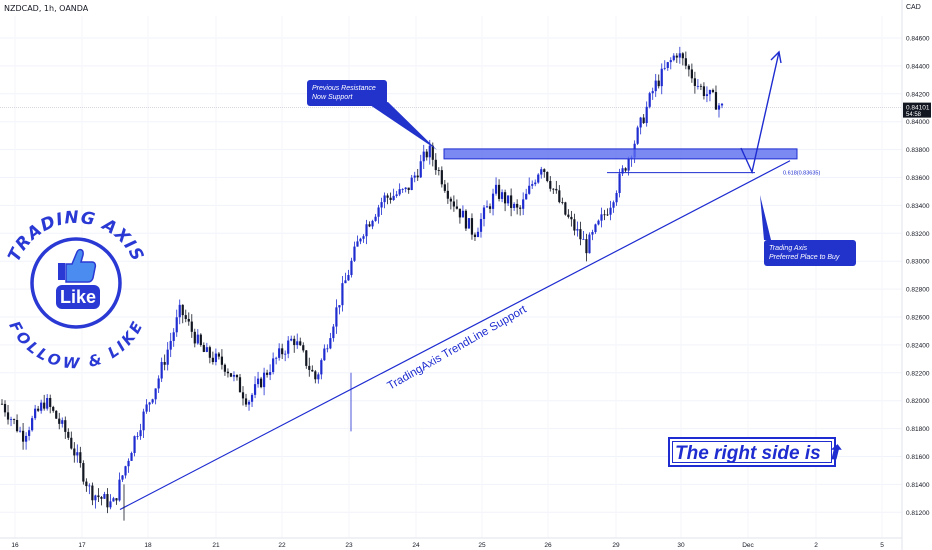  Describe the element at coordinates (918, 206) in the screenshot. I see `price-tick-label: 0.83400` at that location.